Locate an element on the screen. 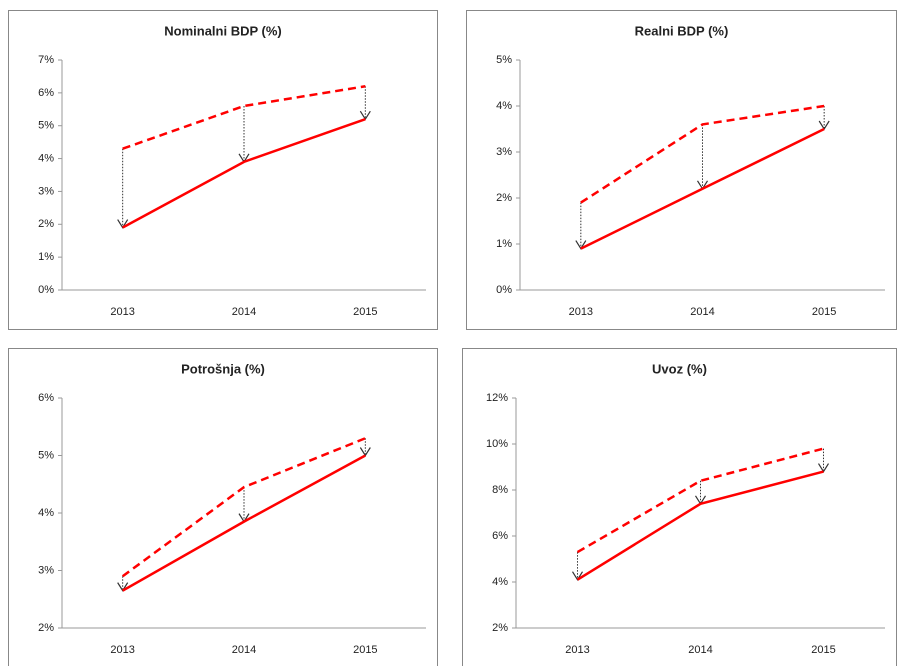 This screenshot has width=899, height=671. y-tick-label: 8% is located at coordinates (500, 490).